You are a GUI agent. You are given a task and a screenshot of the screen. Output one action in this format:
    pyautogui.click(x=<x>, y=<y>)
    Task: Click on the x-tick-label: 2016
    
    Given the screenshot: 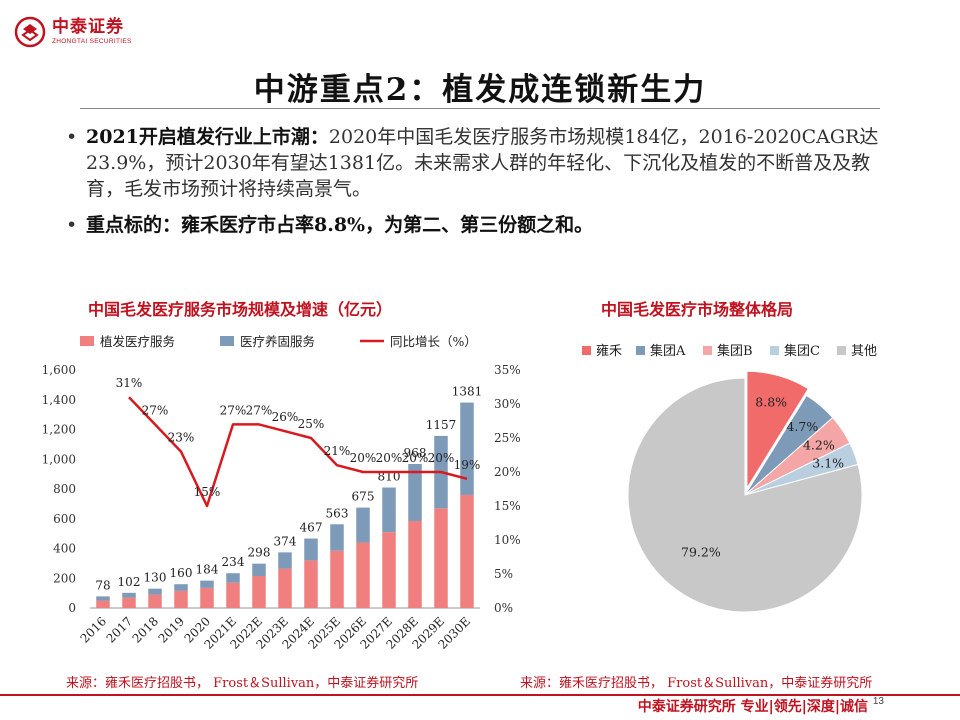 What is the action you would take?
    pyautogui.click(x=93, y=629)
    